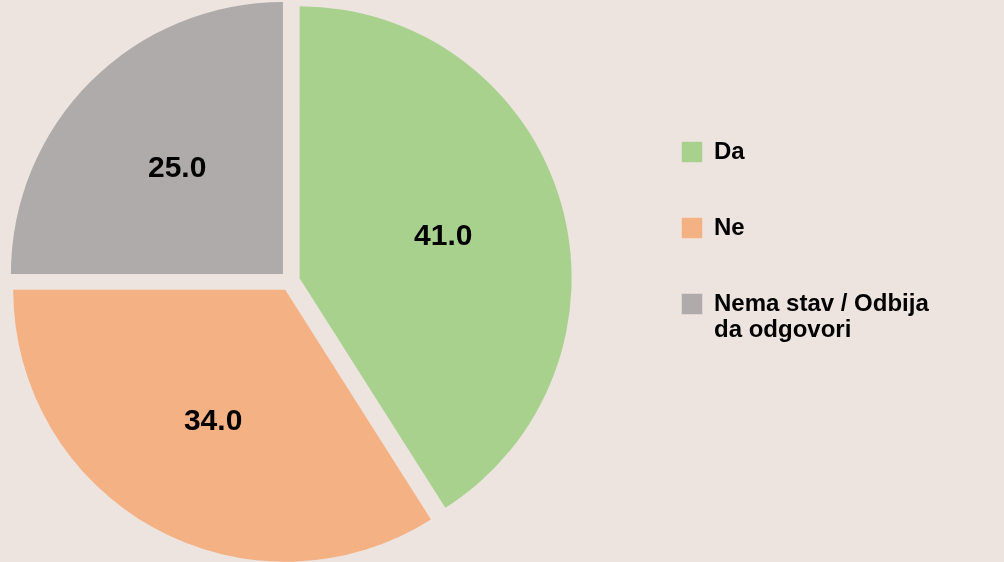 This screenshot has height=562, width=1004. Describe the element at coordinates (213, 419) in the screenshot. I see `data-label: 34.0` at that location.